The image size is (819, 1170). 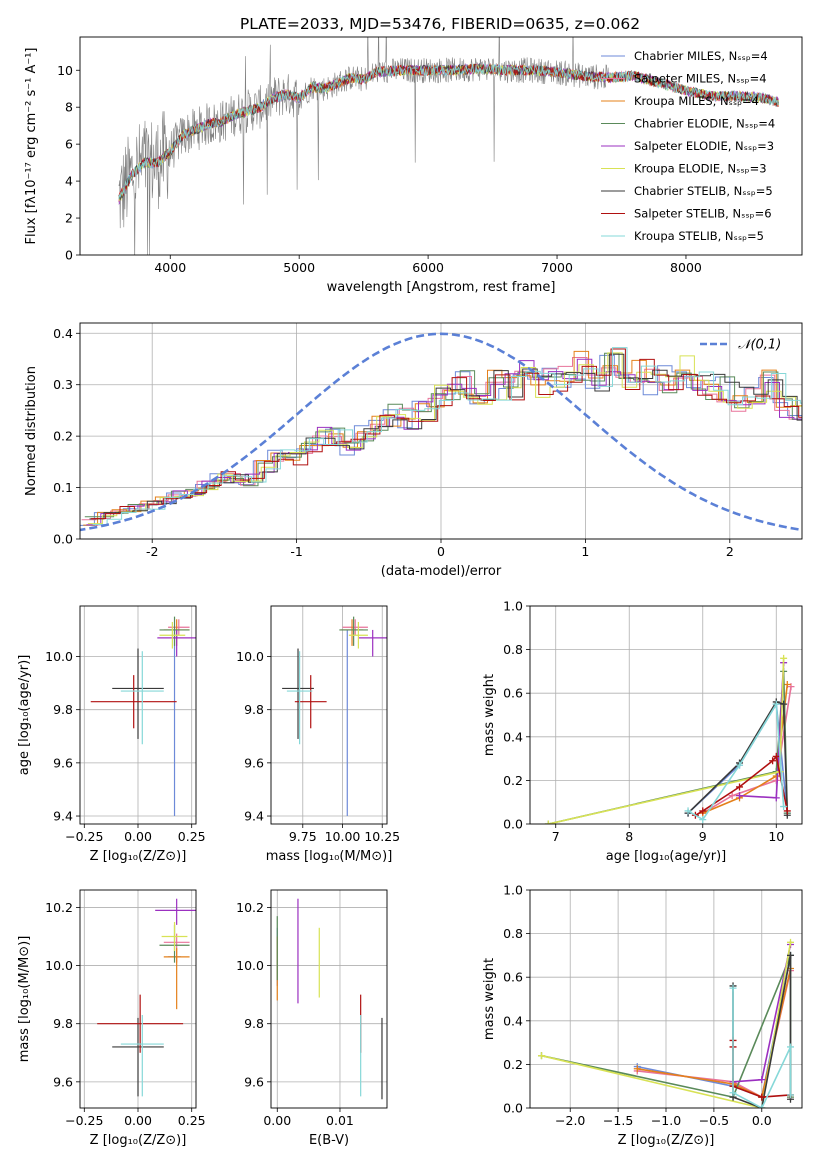 I want to click on x-axis-label: wavelength [Angstrom, rest frame], so click(x=441, y=287).